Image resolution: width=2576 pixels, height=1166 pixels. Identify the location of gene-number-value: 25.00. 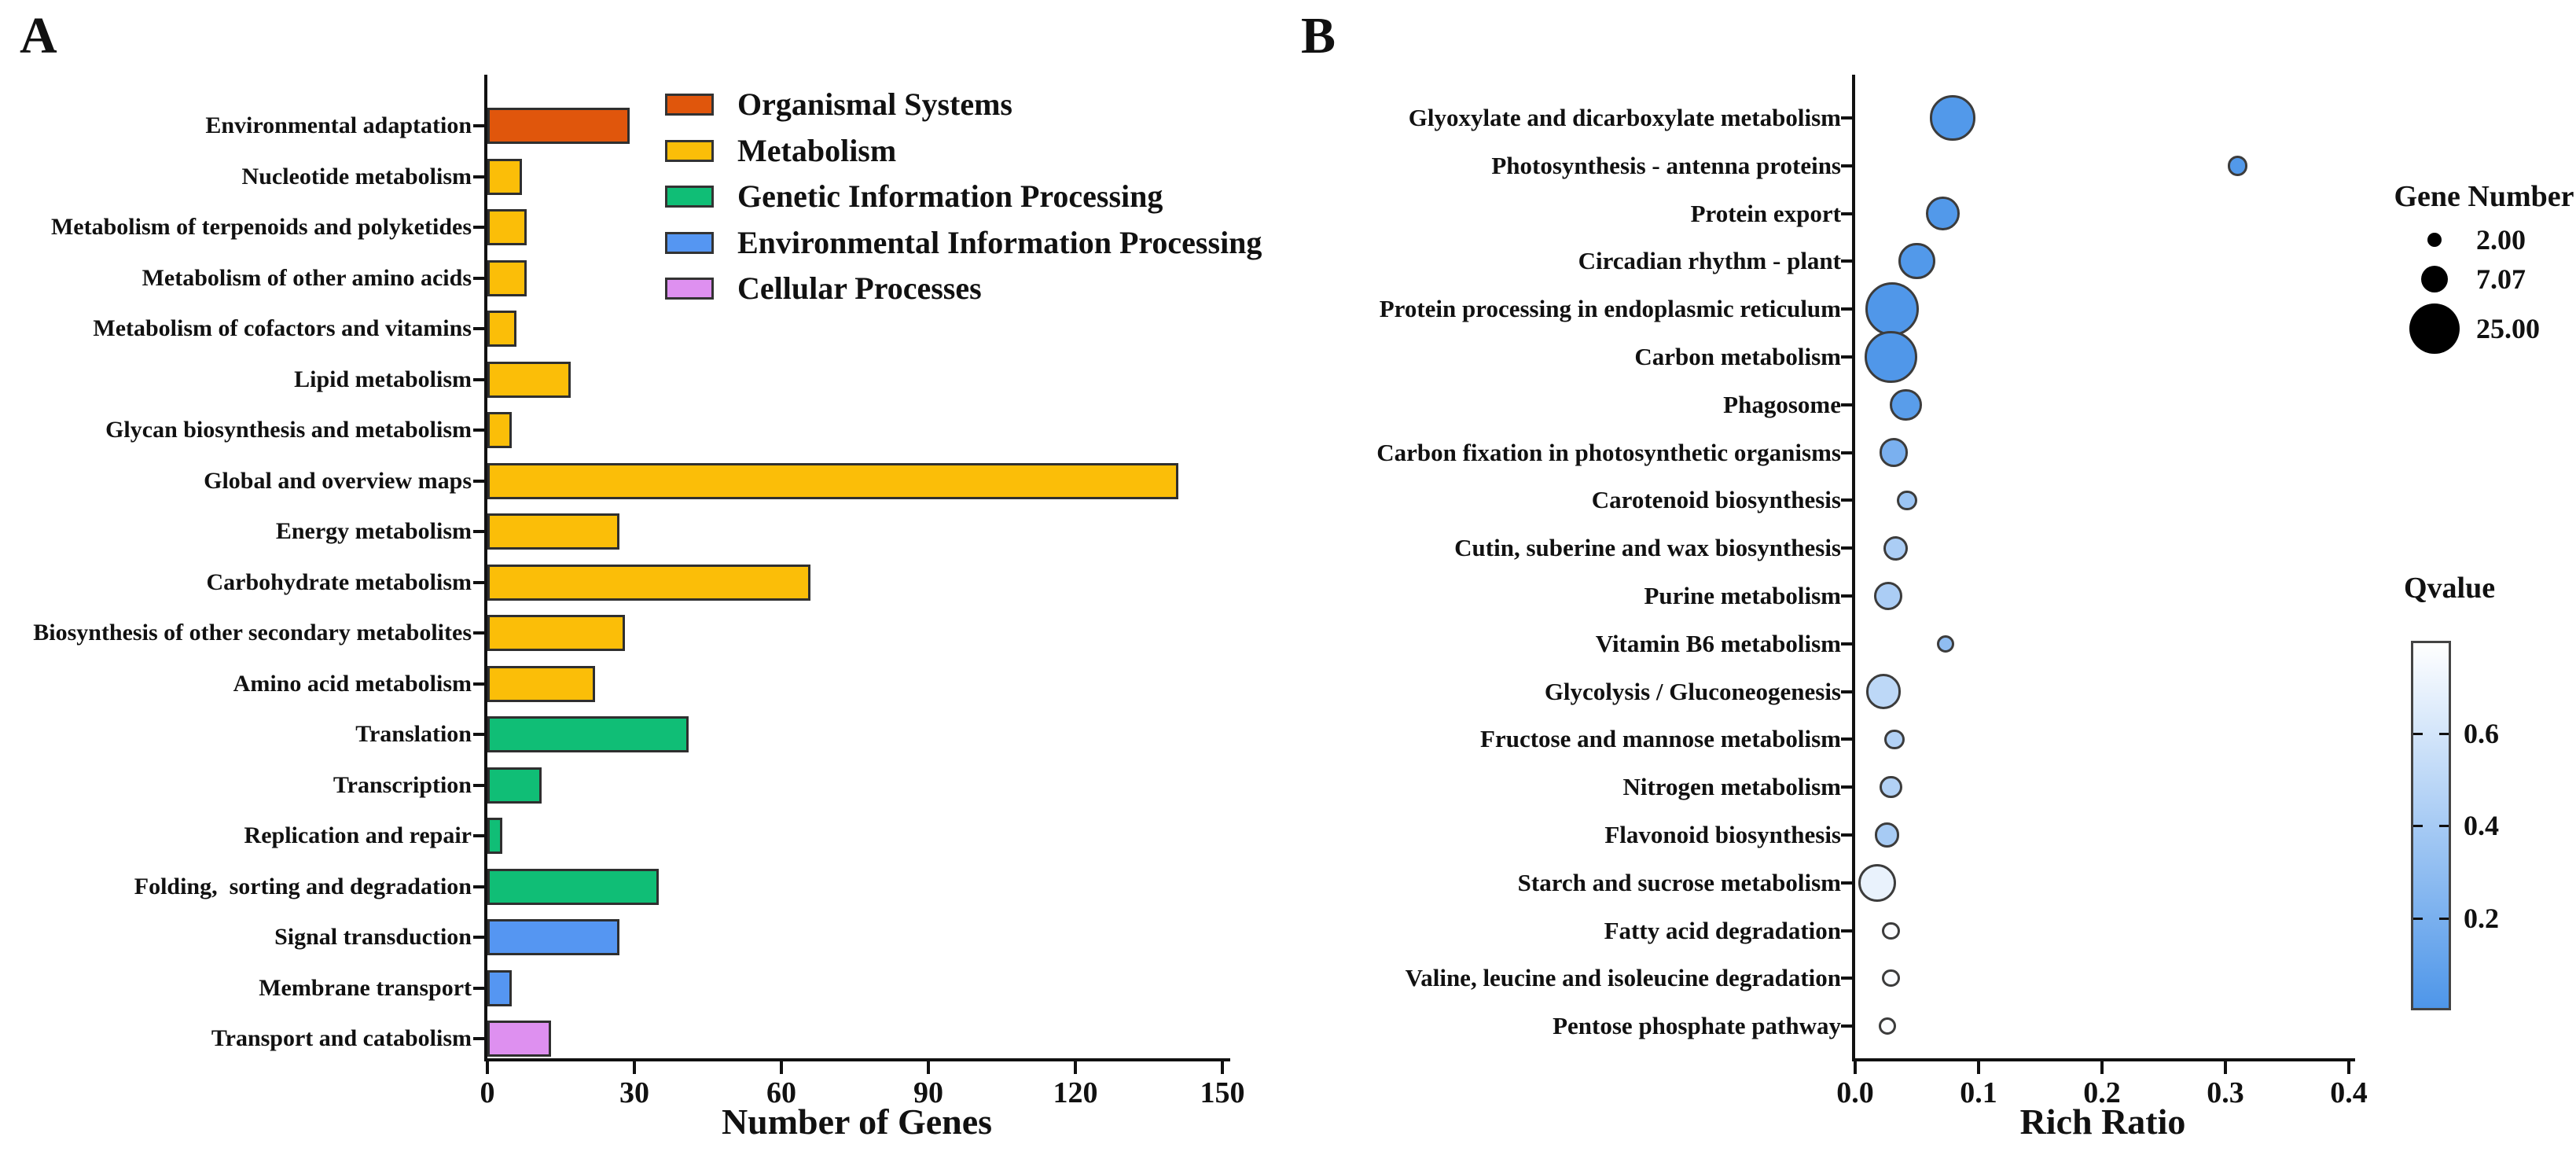
(2508, 328).